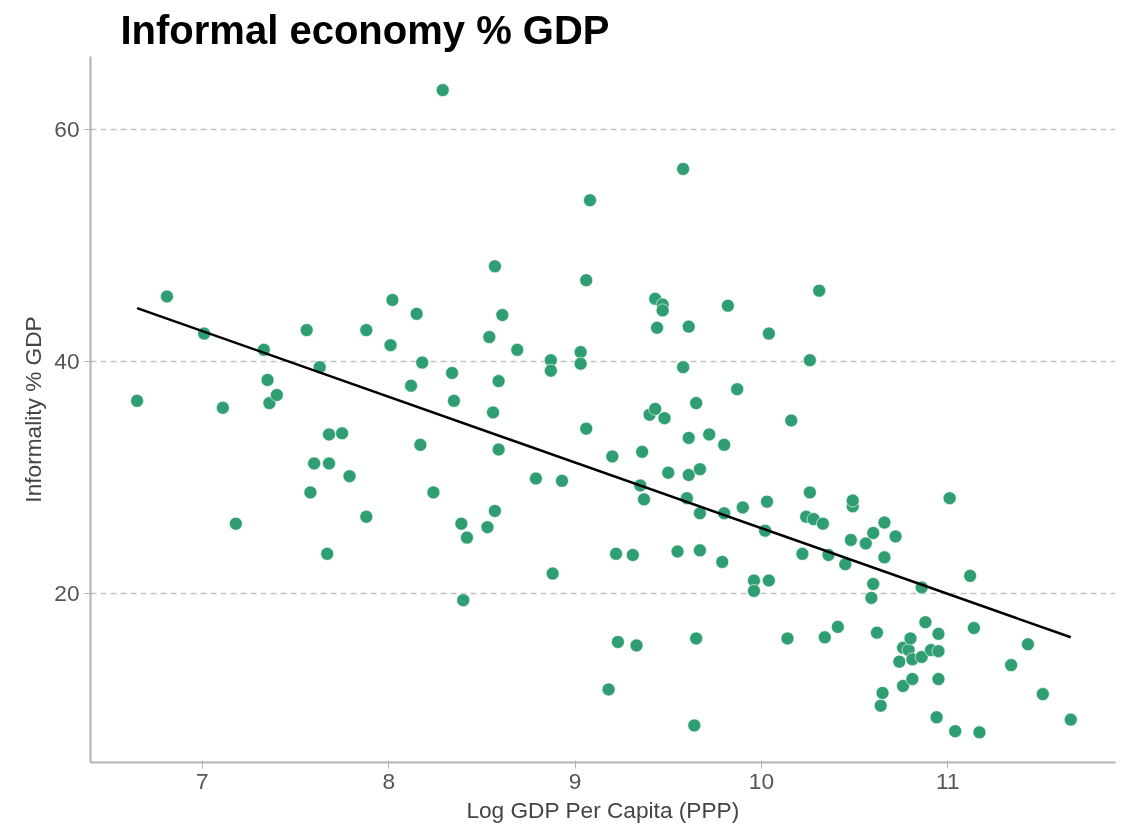  What do you see at coordinates (67, 592) in the screenshot?
I see `y-tick-label: 20` at bounding box center [67, 592].